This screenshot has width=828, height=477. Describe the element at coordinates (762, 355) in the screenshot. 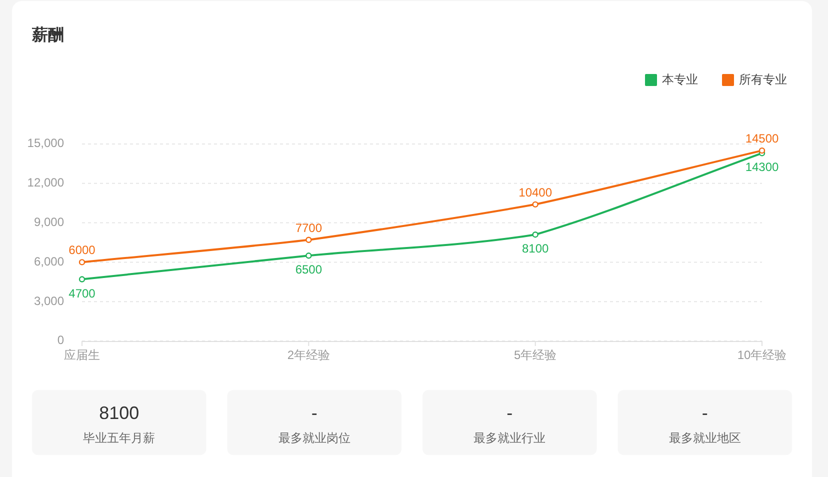

I see `x-tick-label: 10年经验` at that location.